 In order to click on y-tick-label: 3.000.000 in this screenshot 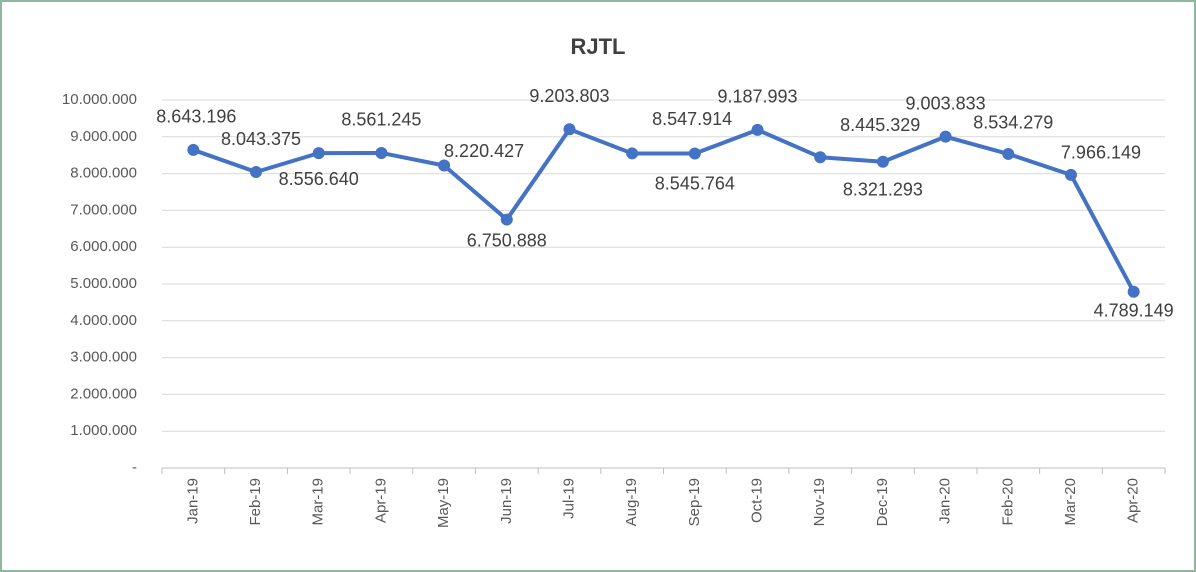, I will do `click(103, 357)`.